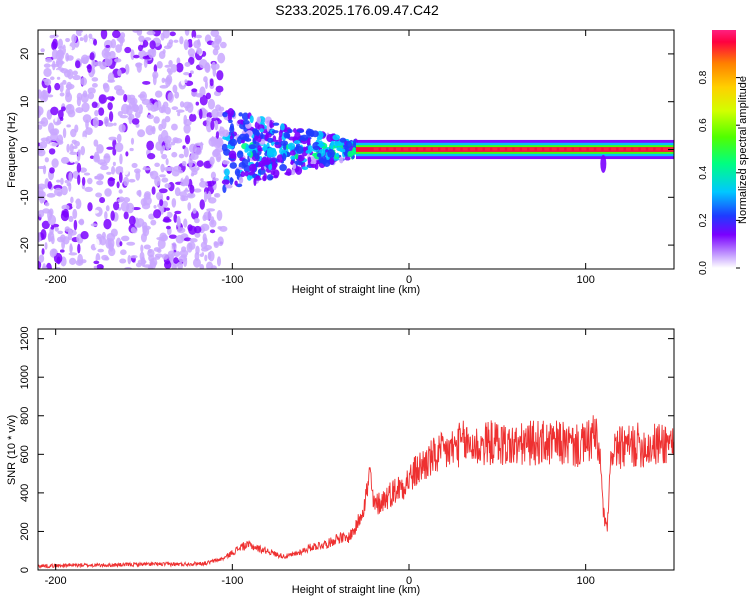 The height and width of the screenshot is (600, 750). I want to click on snr-x-tick-label: 0, so click(409, 581).